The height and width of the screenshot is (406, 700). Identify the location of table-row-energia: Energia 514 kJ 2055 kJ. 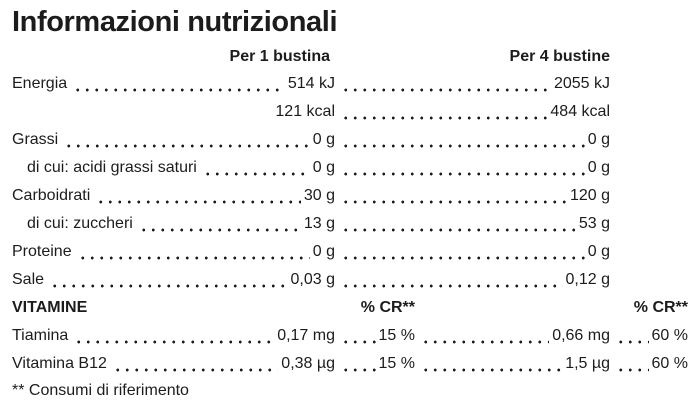
(350, 84).